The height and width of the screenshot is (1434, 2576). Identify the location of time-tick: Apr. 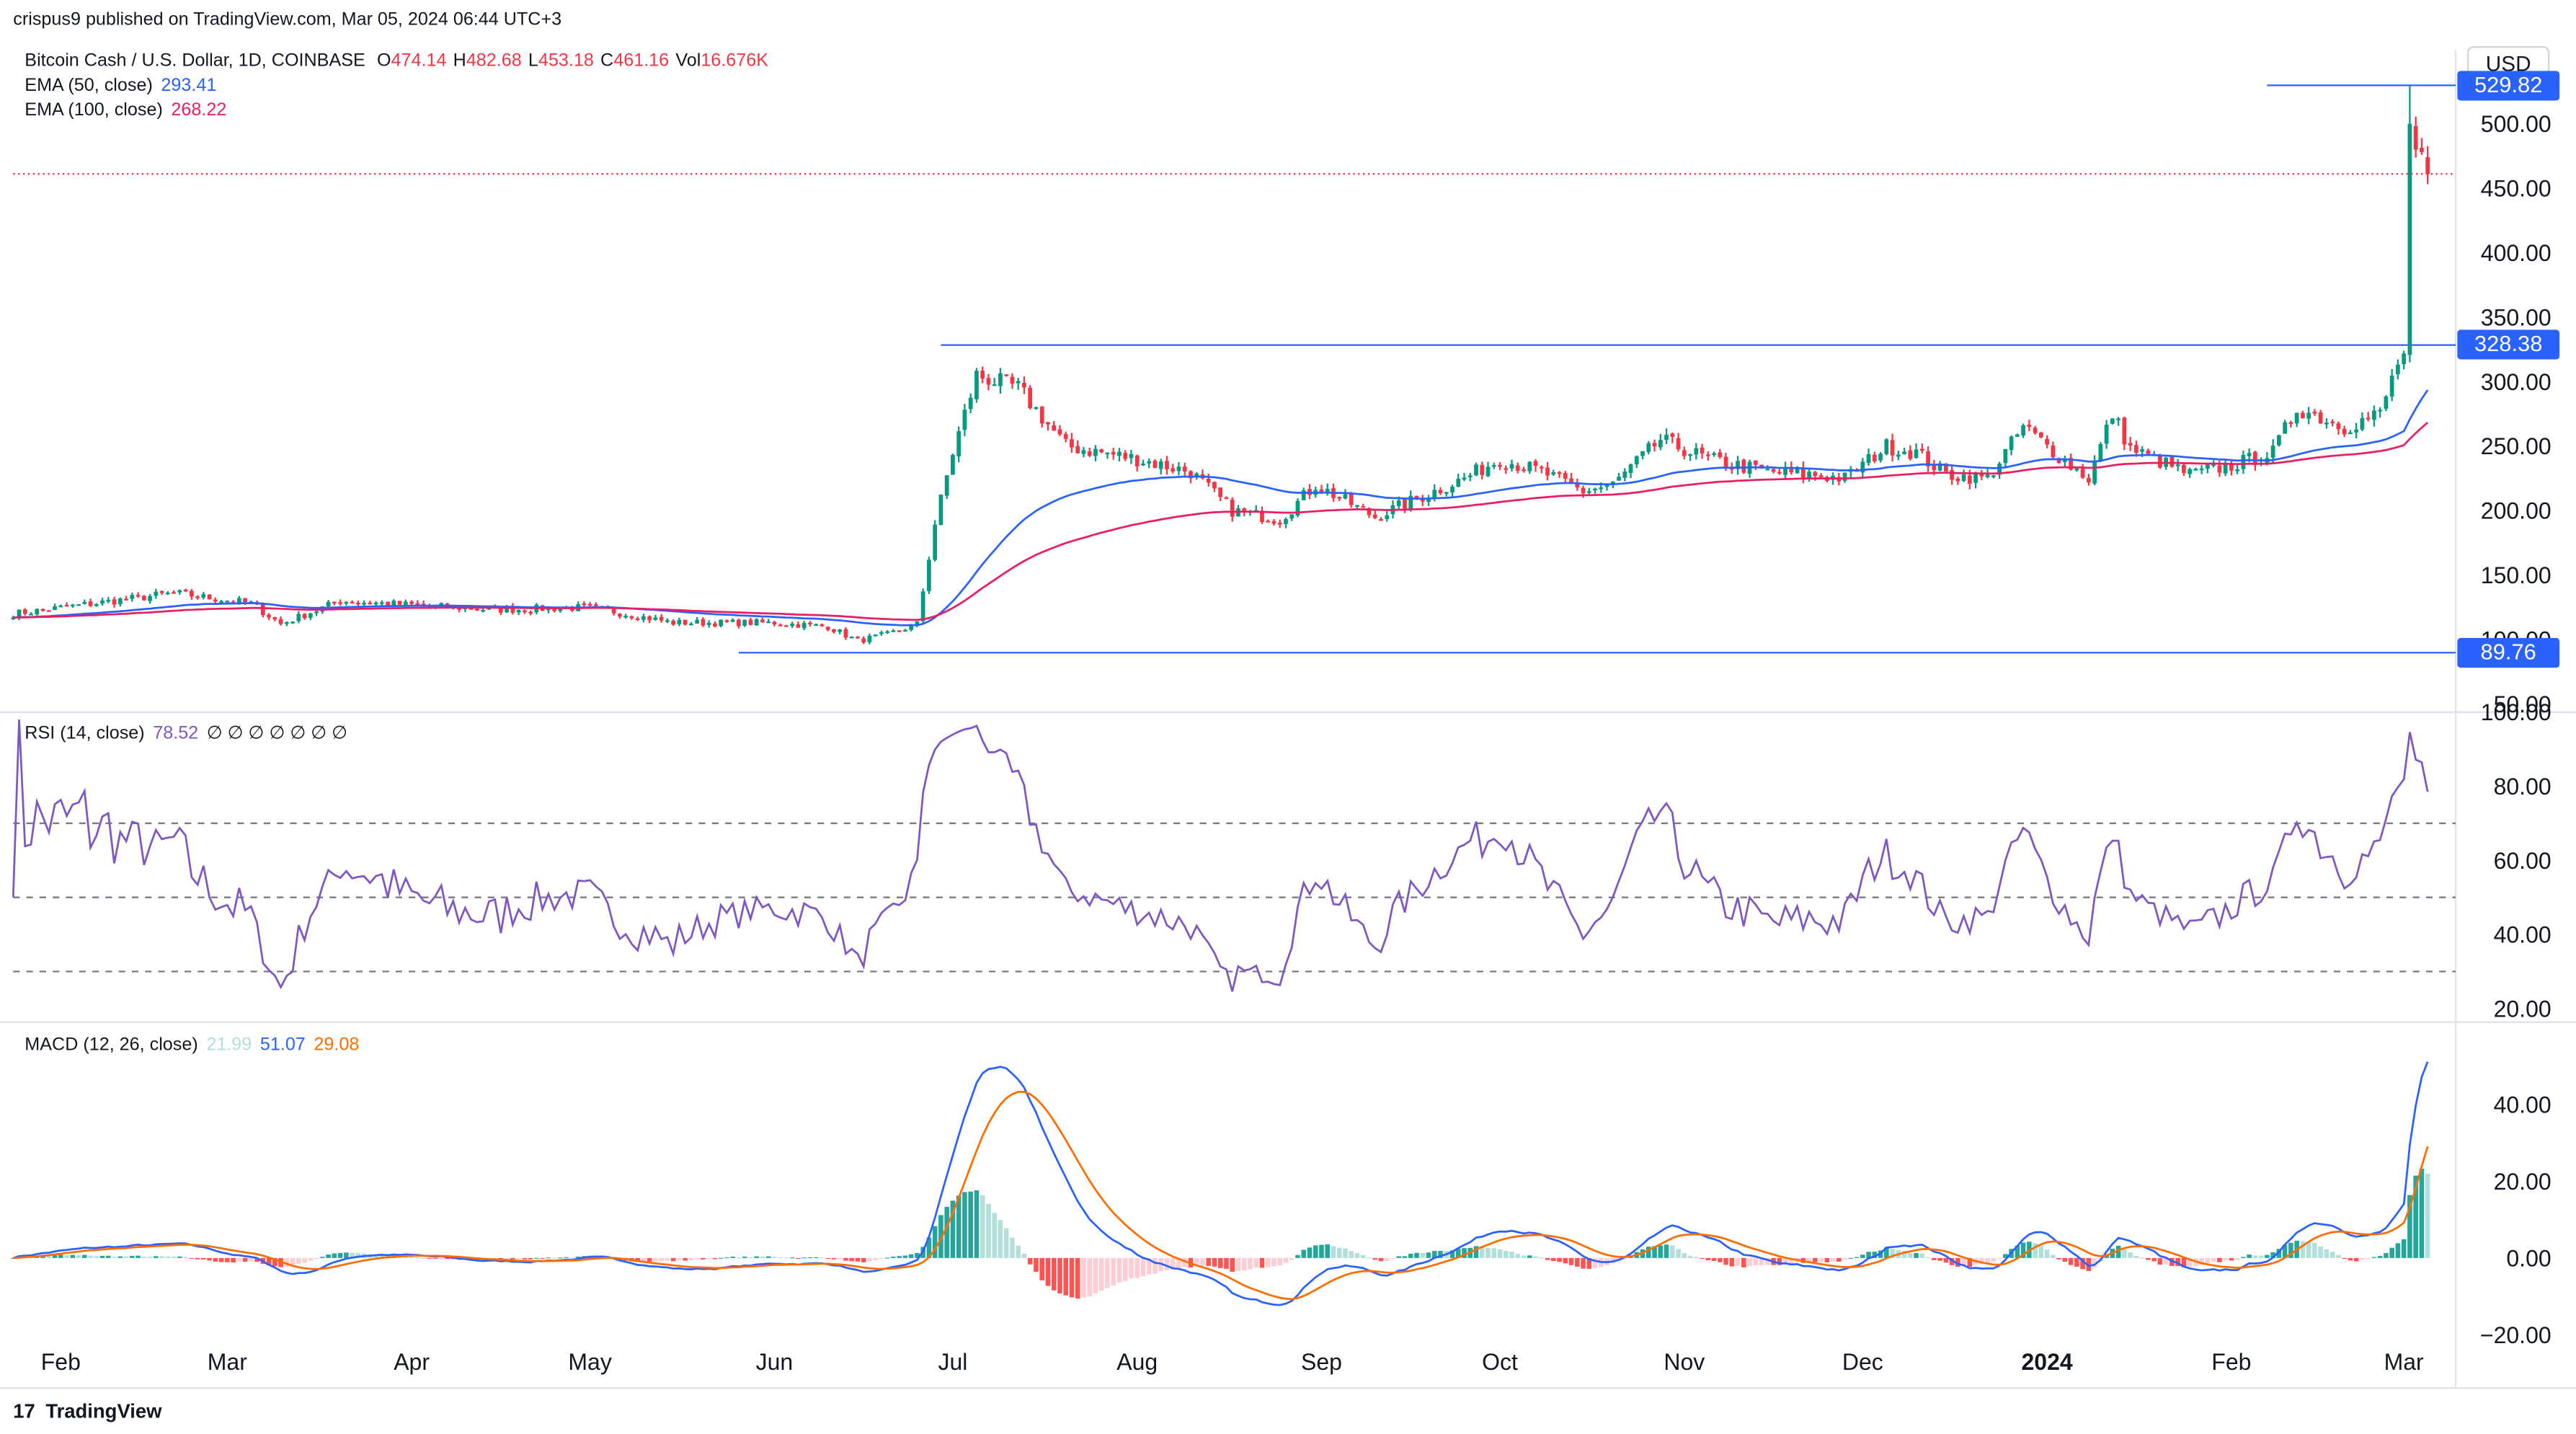
(412, 1362).